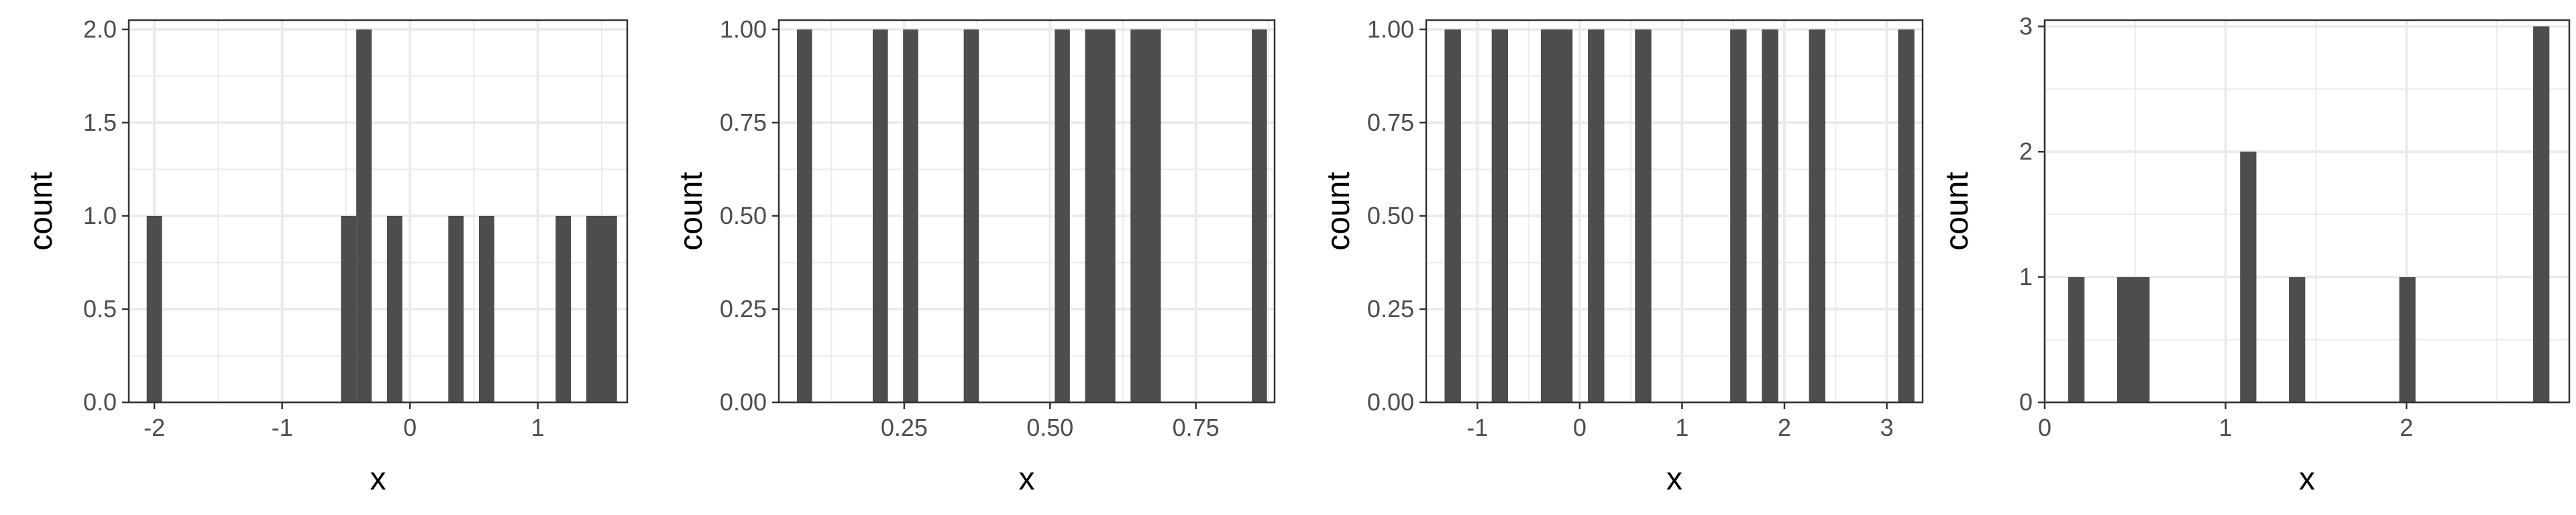 The width and height of the screenshot is (2576, 515). I want to click on y-tick-label: 3, so click(2026, 26).